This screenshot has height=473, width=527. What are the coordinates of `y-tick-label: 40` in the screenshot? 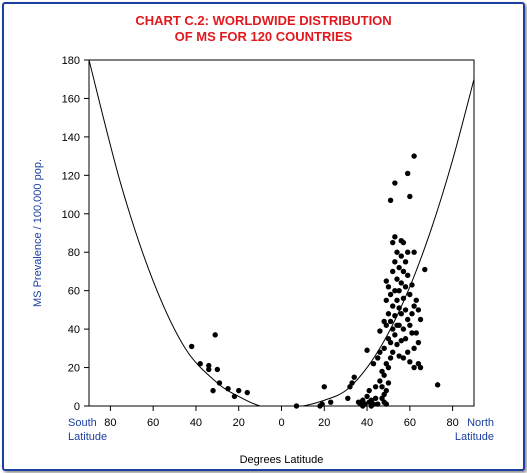 It's located at (74, 330).